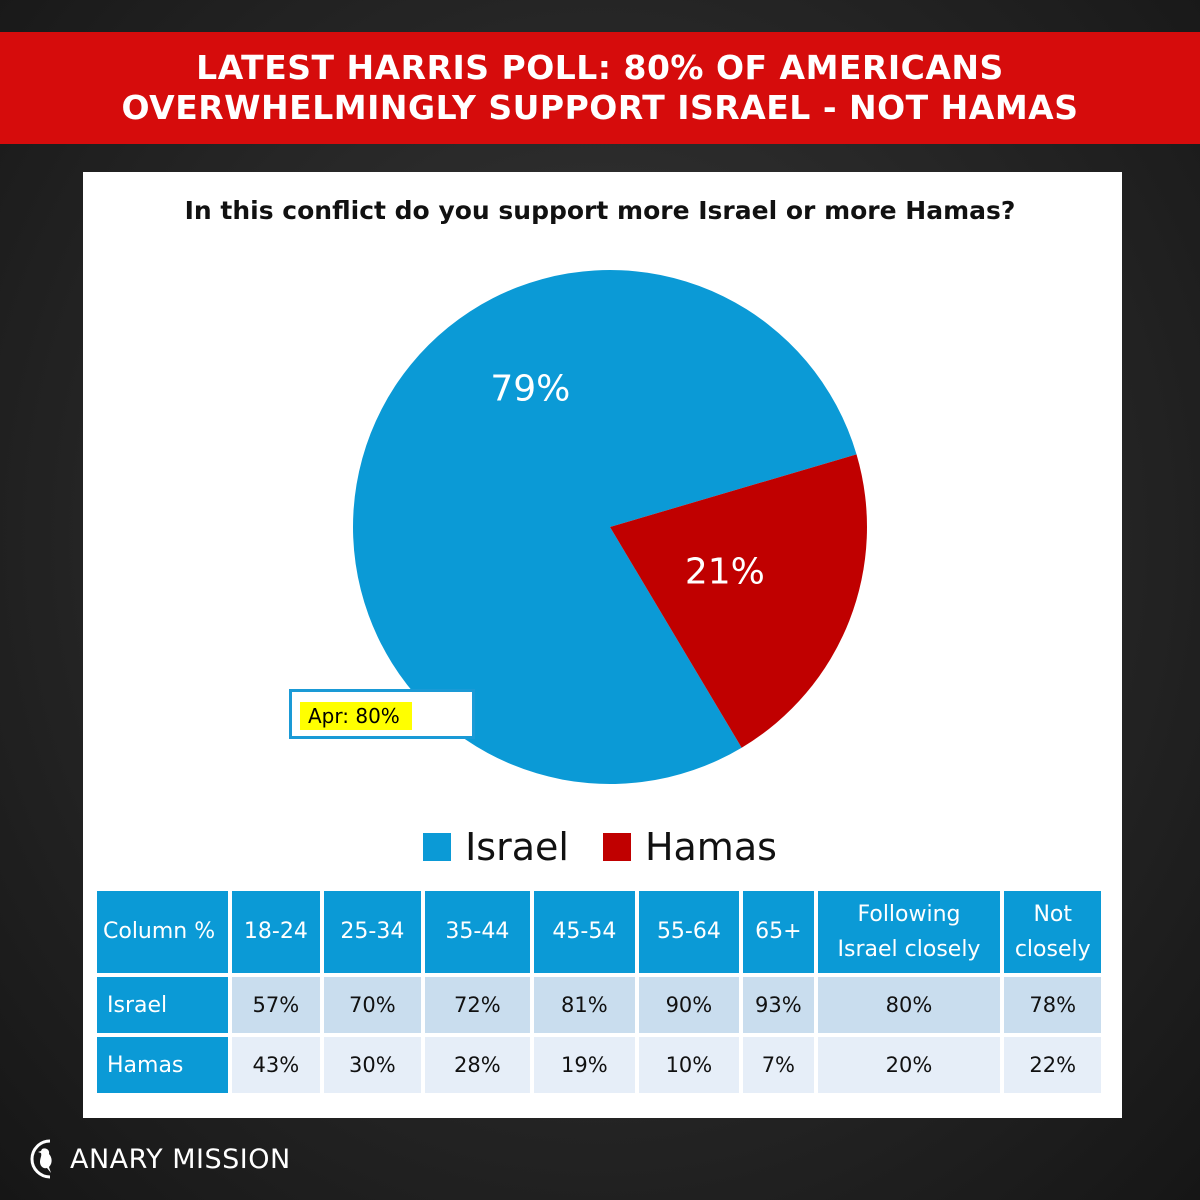 This screenshot has height=1200, width=1200. What do you see at coordinates (276, 1065) in the screenshot?
I see `table-cell: 43%` at bounding box center [276, 1065].